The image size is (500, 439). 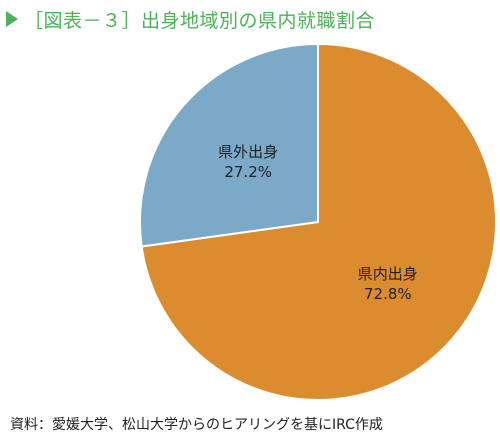 I want to click on source-note: 資料：愛媛大学、松山大学からのヒアリングを基にIRC作成, so click(x=196, y=425).